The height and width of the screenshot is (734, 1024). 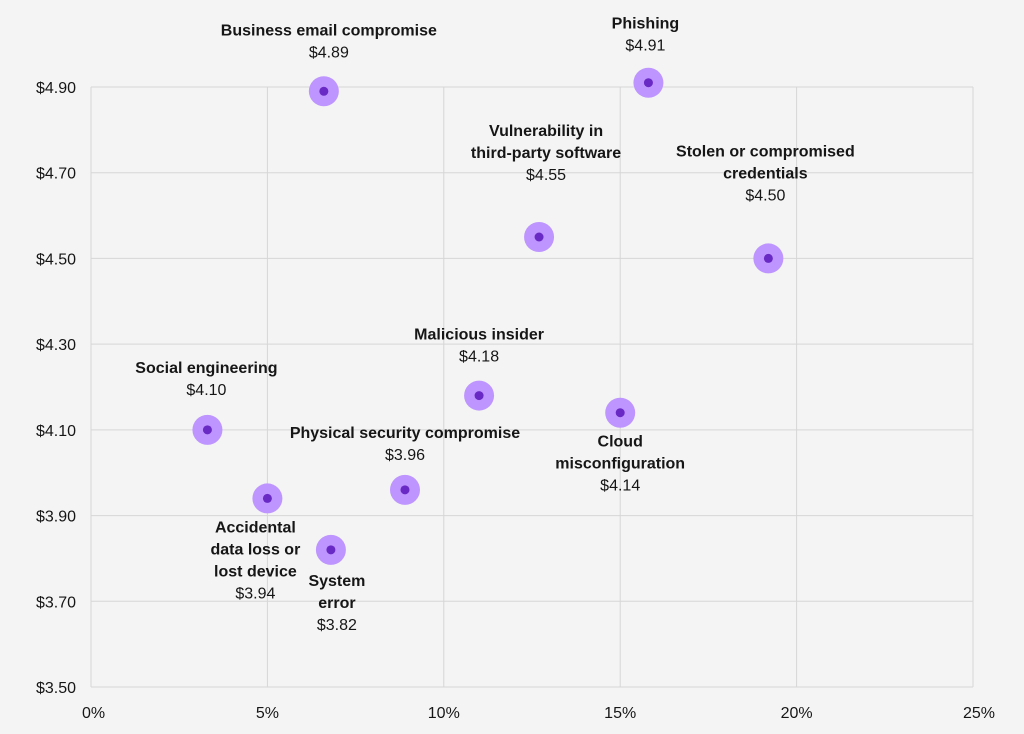 What do you see at coordinates (255, 571) in the screenshot?
I see `point-name-label: lost device` at bounding box center [255, 571].